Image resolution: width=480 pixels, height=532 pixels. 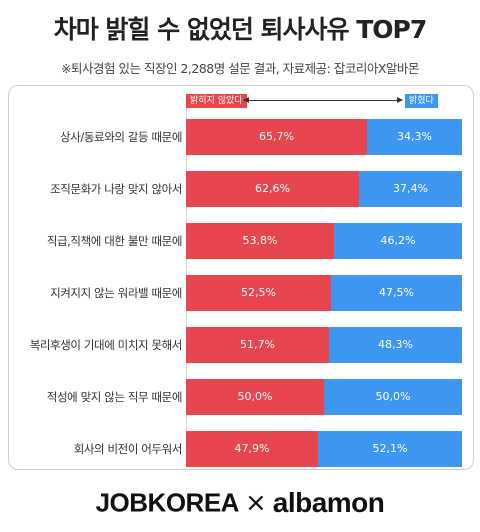 I want to click on chart-row: 적성에 맞지 않는 직무 때문에 50,0% 50,0%, so click(x=240, y=397).